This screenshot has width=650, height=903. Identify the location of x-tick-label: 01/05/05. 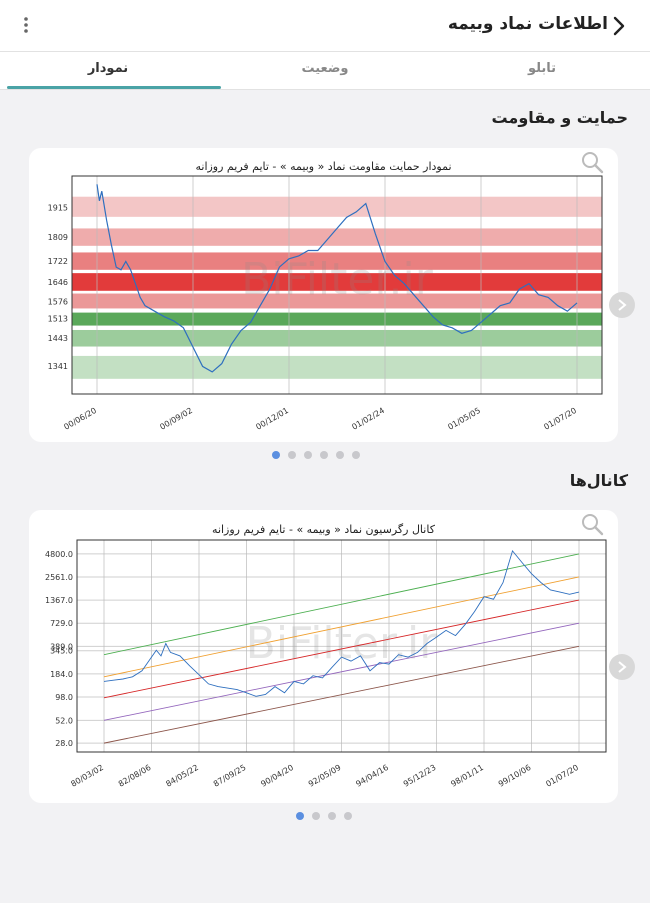
(464, 419).